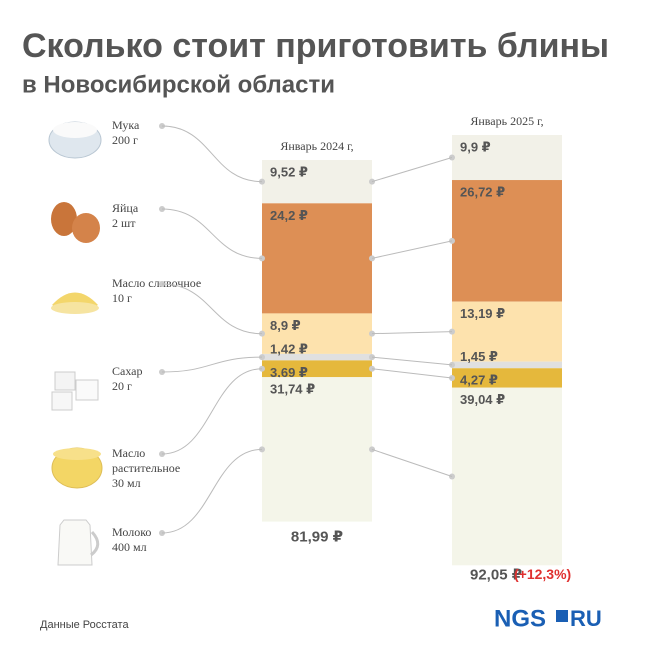  What do you see at coordinates (125, 140) in the screenshot?
I see `ingredient-amount: 200 г` at bounding box center [125, 140].